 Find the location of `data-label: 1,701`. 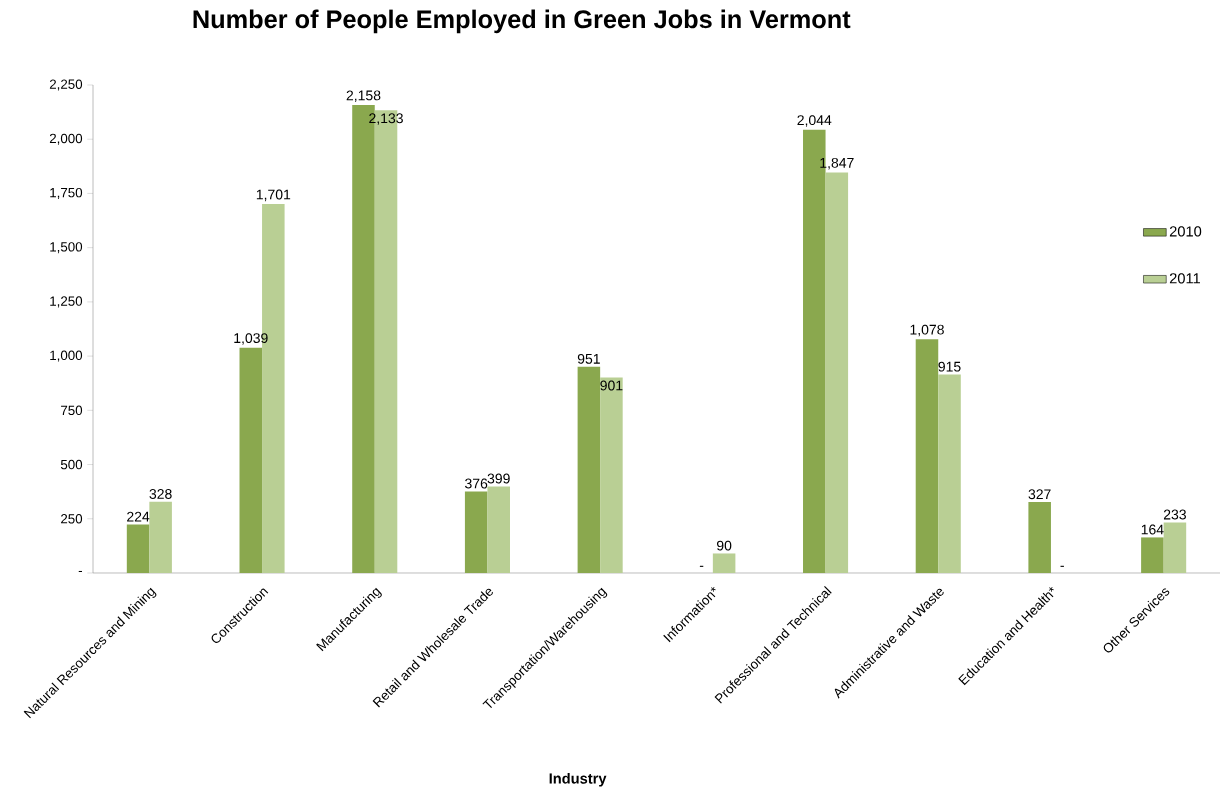

data-label: 1,701 is located at coordinates (273, 195).